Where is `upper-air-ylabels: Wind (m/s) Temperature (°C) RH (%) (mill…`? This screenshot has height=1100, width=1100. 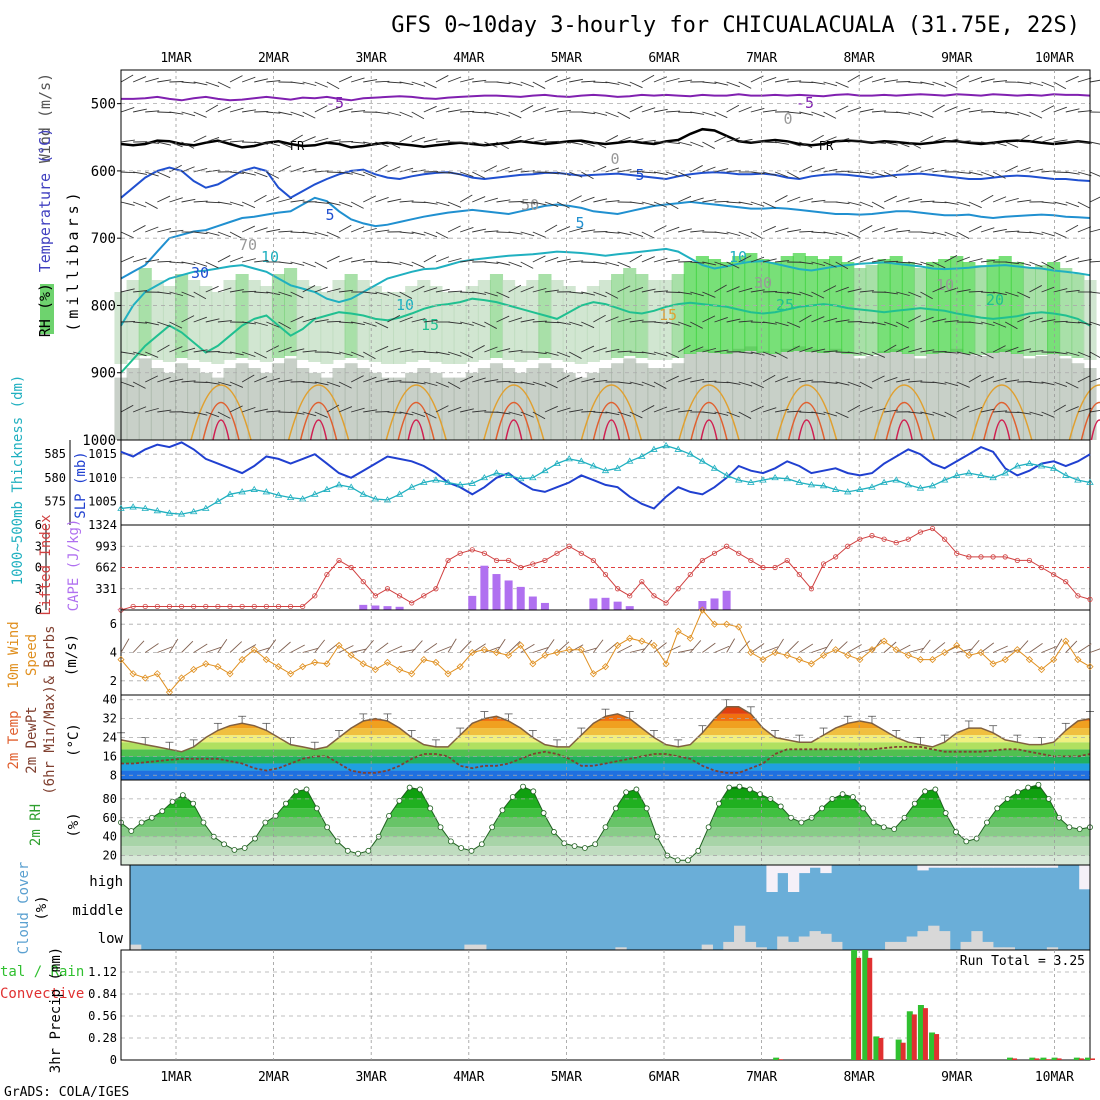
upper-air-ylabels: Wind (m/s) Temperature (°C) RH (%) (mill… is located at coordinates (59, 205).